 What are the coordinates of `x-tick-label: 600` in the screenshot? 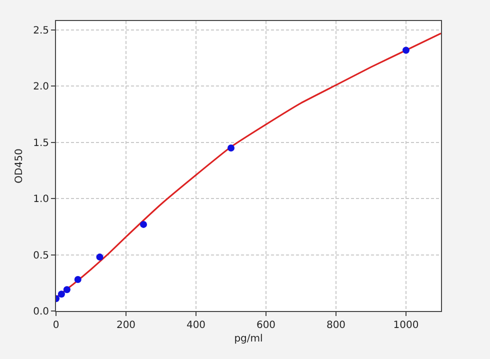 It's located at (266, 325).